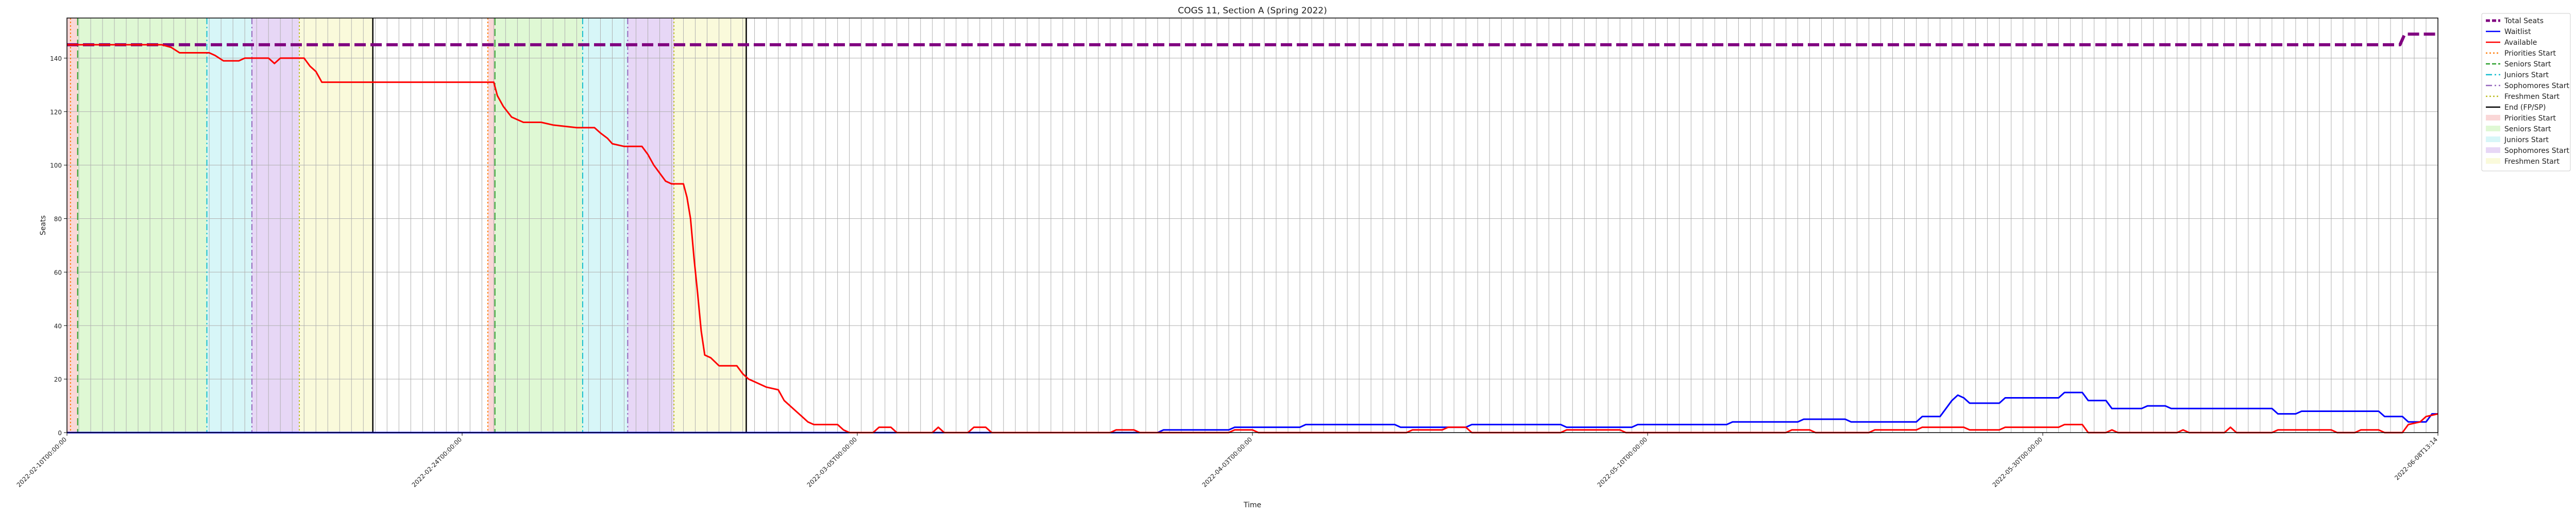 Image resolution: width=2576 pixels, height=515 pixels. Describe the element at coordinates (2524, 21) in the screenshot. I see `legend-label-0: Total Seats` at that location.